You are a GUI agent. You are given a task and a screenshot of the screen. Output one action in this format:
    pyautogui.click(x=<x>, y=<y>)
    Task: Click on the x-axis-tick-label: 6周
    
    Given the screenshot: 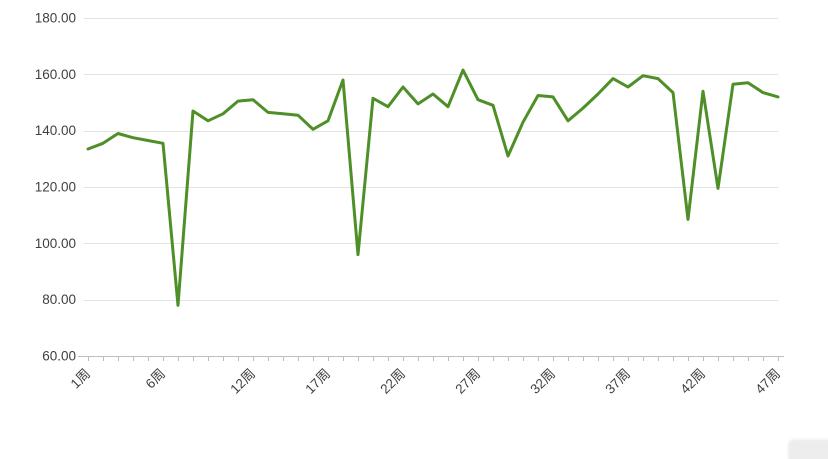 What is the action you would take?
    pyautogui.click(x=155, y=378)
    